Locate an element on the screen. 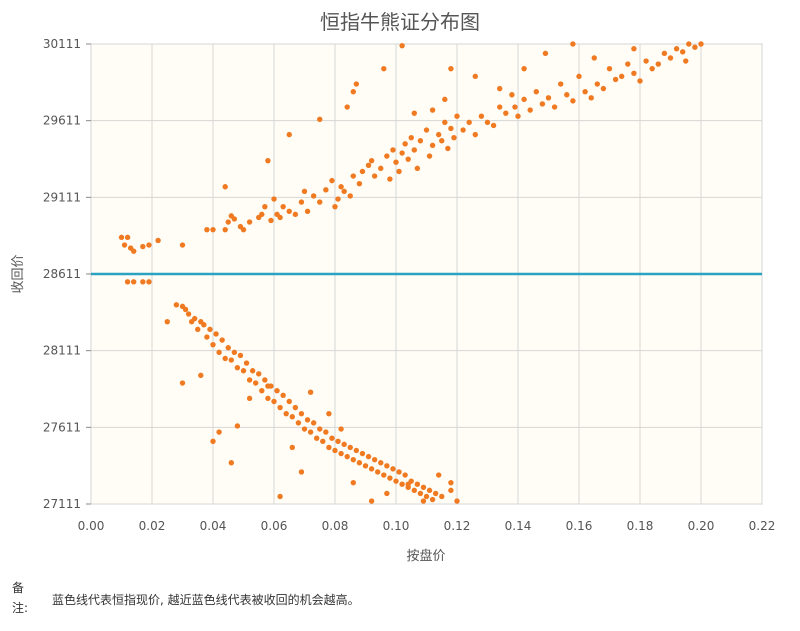 The image size is (800, 631). chart-title: 恒指牛熊证分布图 is located at coordinates (400, 22).